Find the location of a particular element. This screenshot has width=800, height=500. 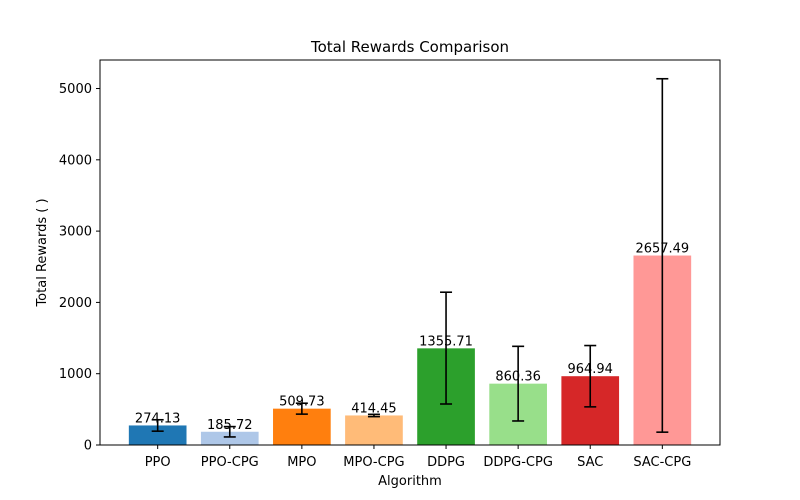

y-tick-label-4000: 4000 is located at coordinates (75, 160).